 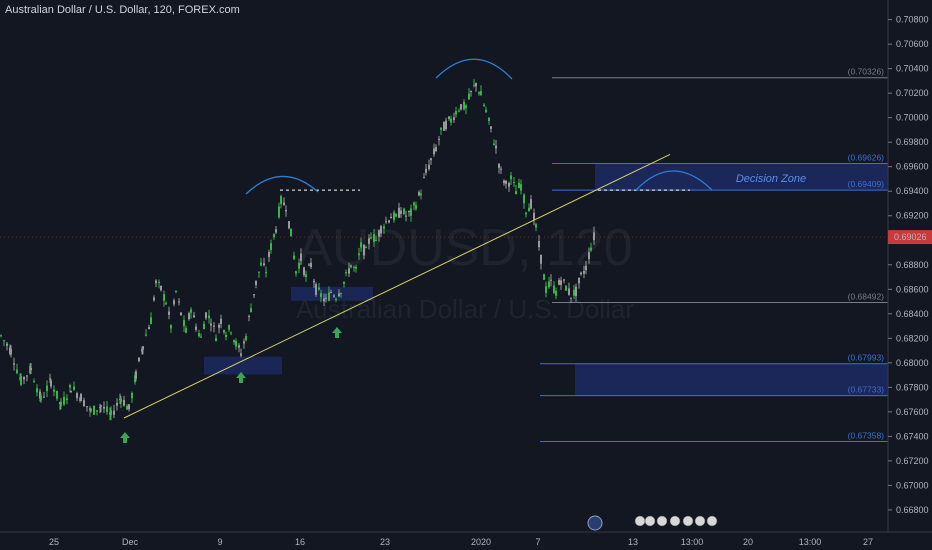 What do you see at coordinates (866, 184) in the screenshot?
I see `level-label: (0.69409)` at bounding box center [866, 184].